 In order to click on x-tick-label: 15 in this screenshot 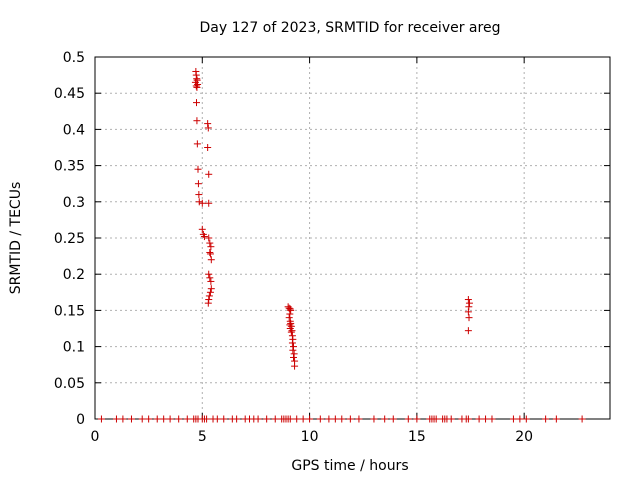, I will do `click(417, 437)`.